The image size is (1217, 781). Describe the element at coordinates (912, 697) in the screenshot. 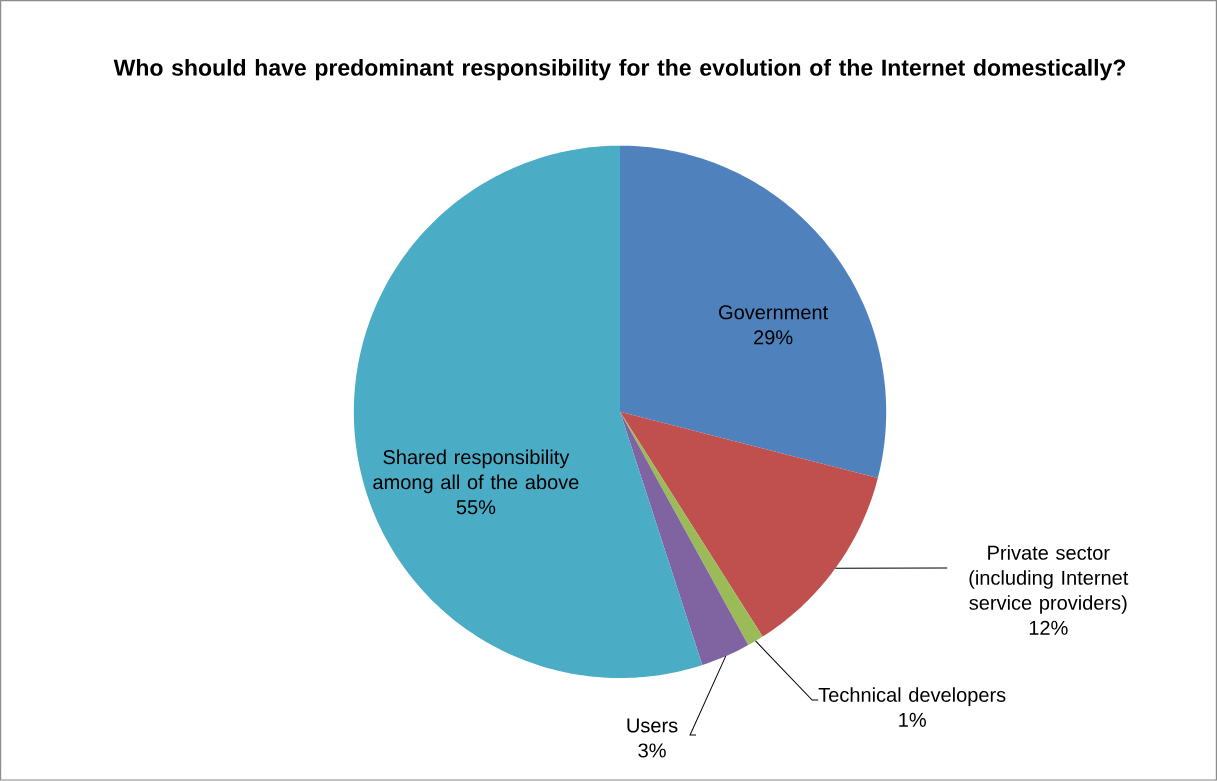

I see `slice-label: Technical developers` at that location.